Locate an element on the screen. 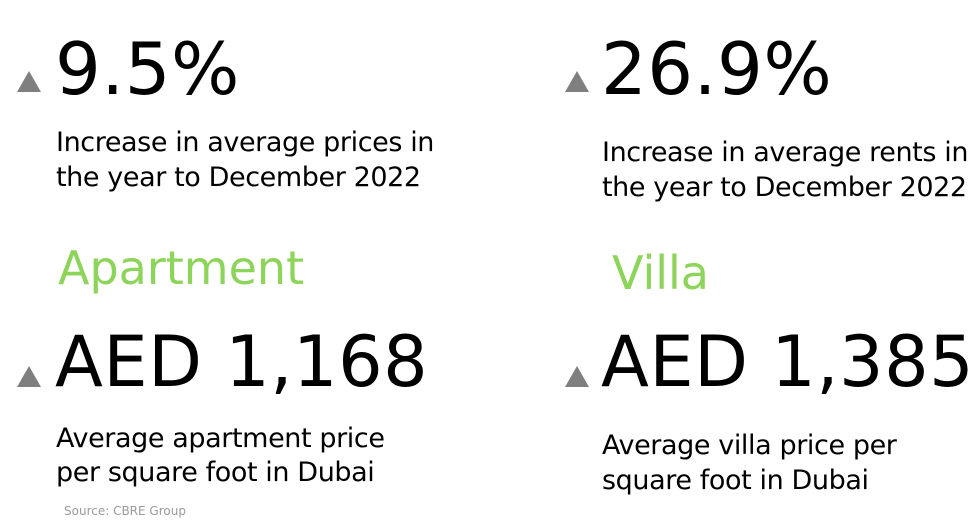 The height and width of the screenshot is (524, 978). apartment-change-description-line2: the year to December 2022 is located at coordinates (238, 177).